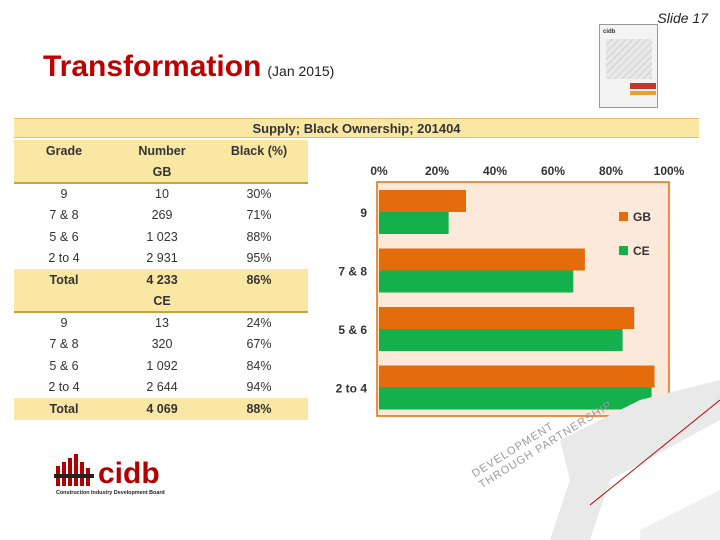 This screenshot has width=720, height=540. Describe the element at coordinates (629, 59) in the screenshot. I see `thumb-graphic` at that location.